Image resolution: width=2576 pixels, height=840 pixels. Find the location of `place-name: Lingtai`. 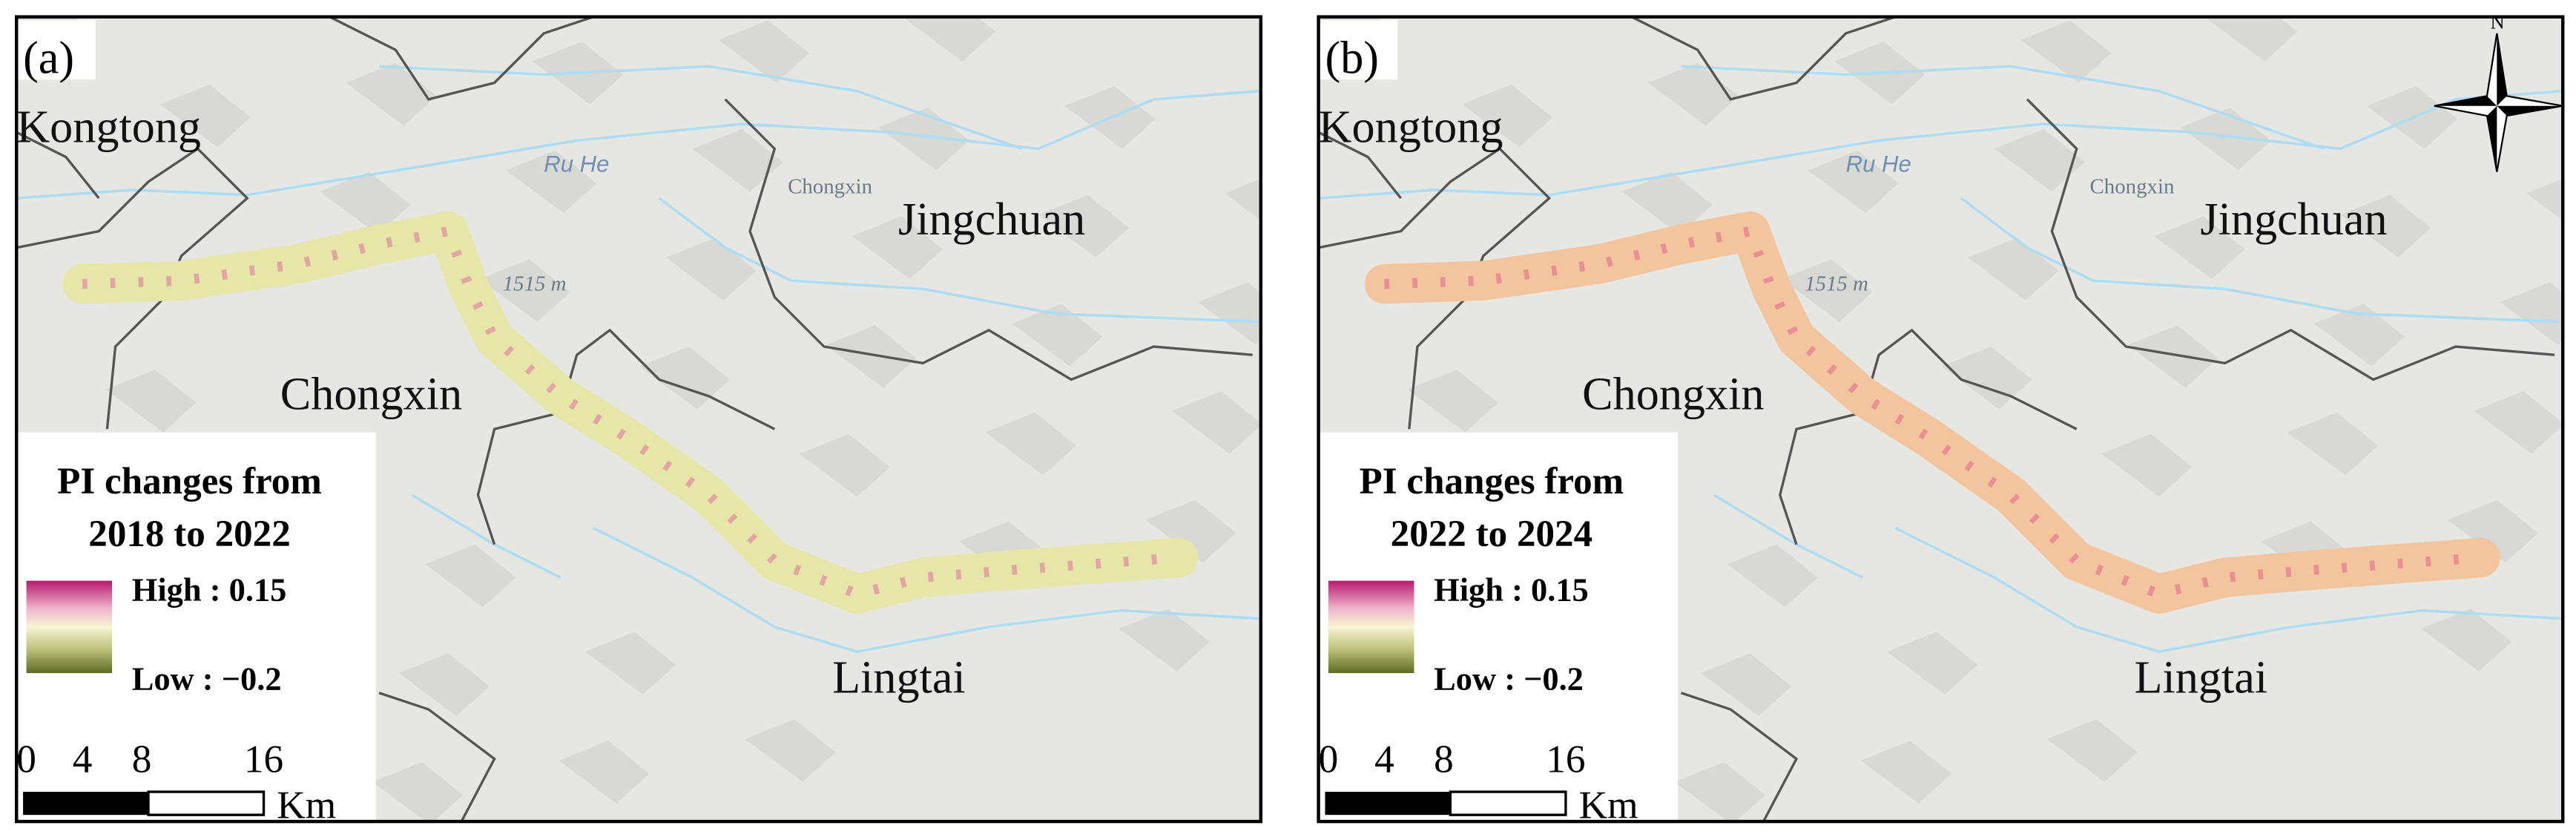

place-name: Lingtai is located at coordinates (899, 678).